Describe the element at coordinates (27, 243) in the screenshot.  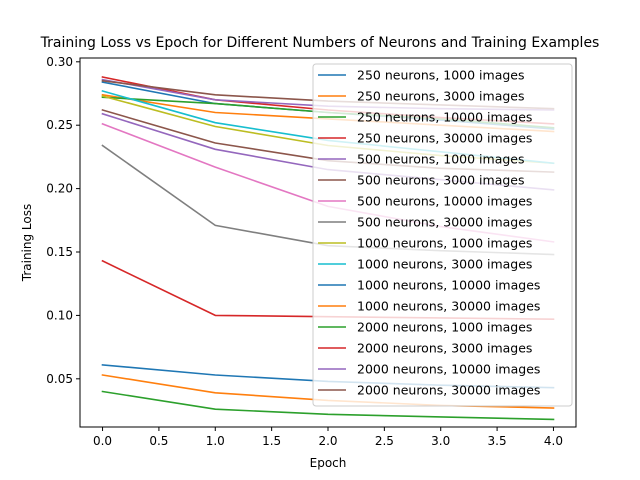
I see `y-axis-label: Training Loss` at that location.